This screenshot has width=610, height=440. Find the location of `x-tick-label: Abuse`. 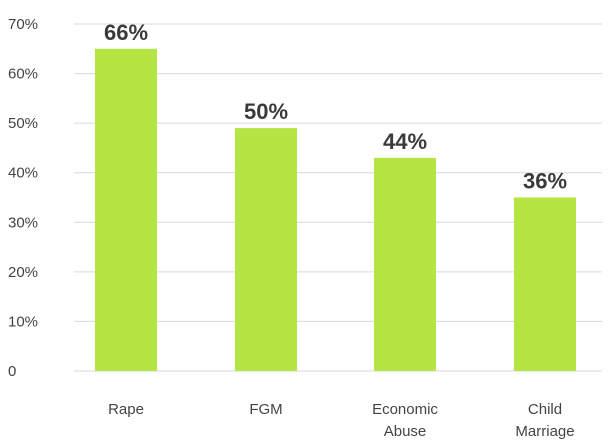

x-tick-label: Abuse is located at coordinates (405, 431).